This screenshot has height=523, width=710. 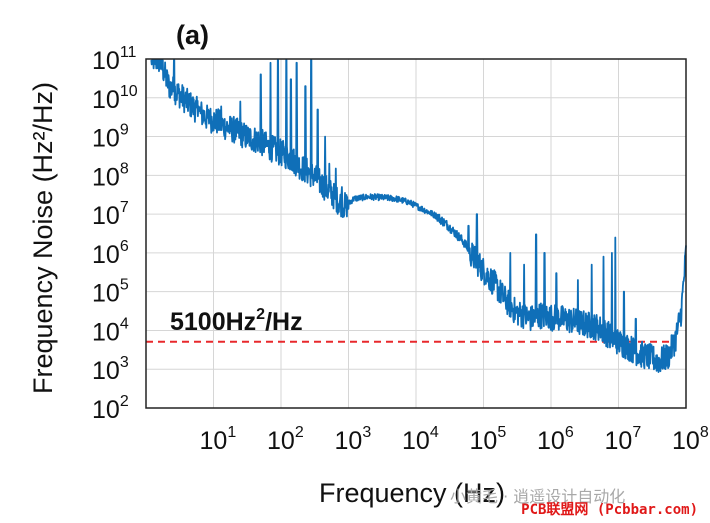 What do you see at coordinates (124, 207) in the screenshot?
I see `y-tick-exponent: 7` at bounding box center [124, 207].